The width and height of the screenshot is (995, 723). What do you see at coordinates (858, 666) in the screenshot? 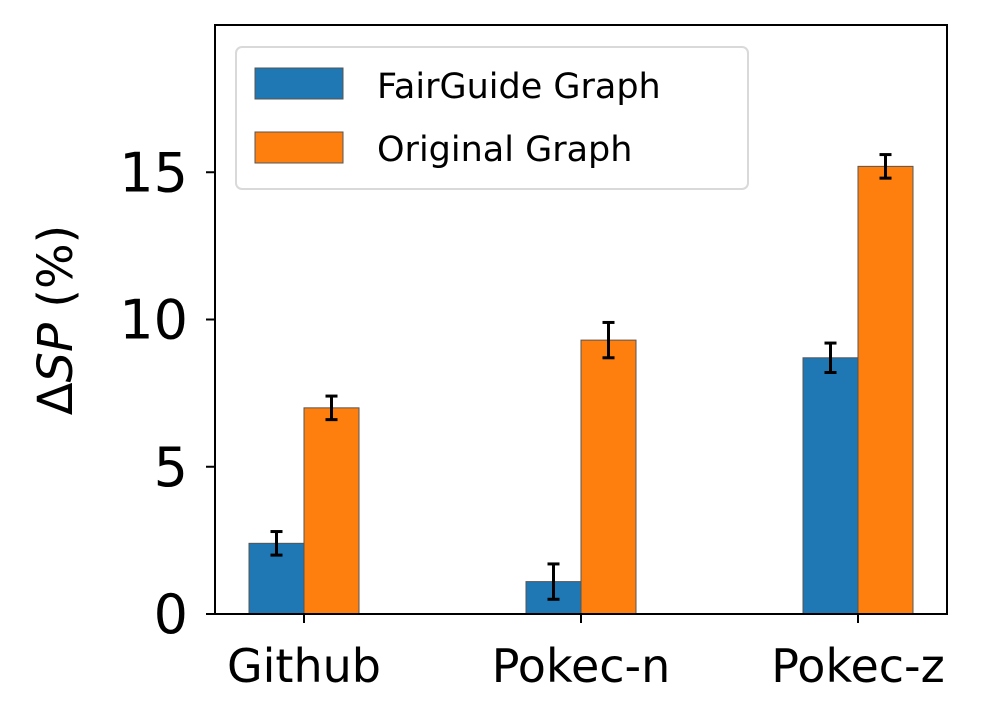
I see `x-tick-label: Pokec-z` at bounding box center [858, 666].